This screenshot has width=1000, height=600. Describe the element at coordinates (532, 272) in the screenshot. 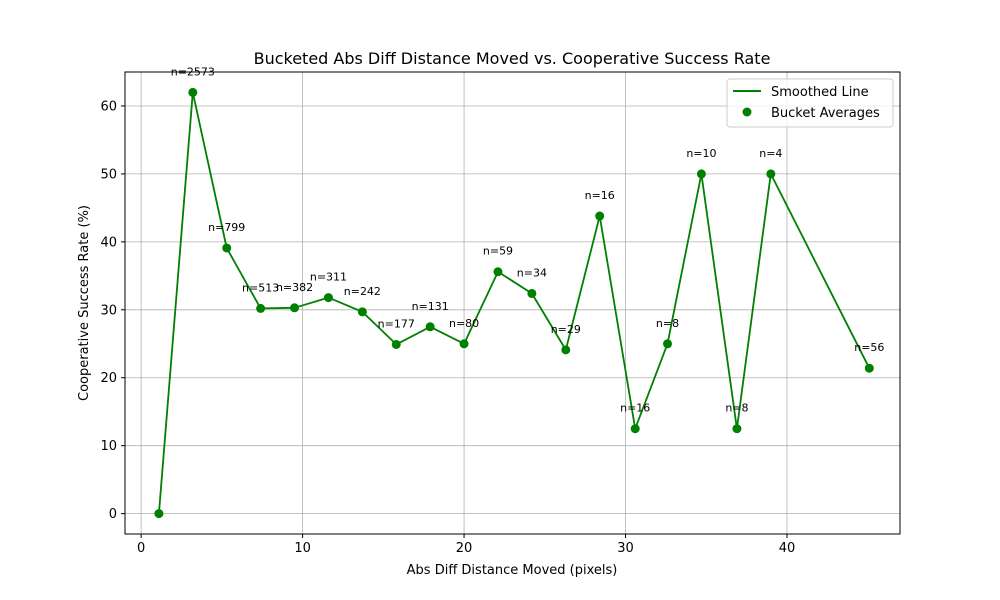

I see `count-annotation: n=34` at that location.